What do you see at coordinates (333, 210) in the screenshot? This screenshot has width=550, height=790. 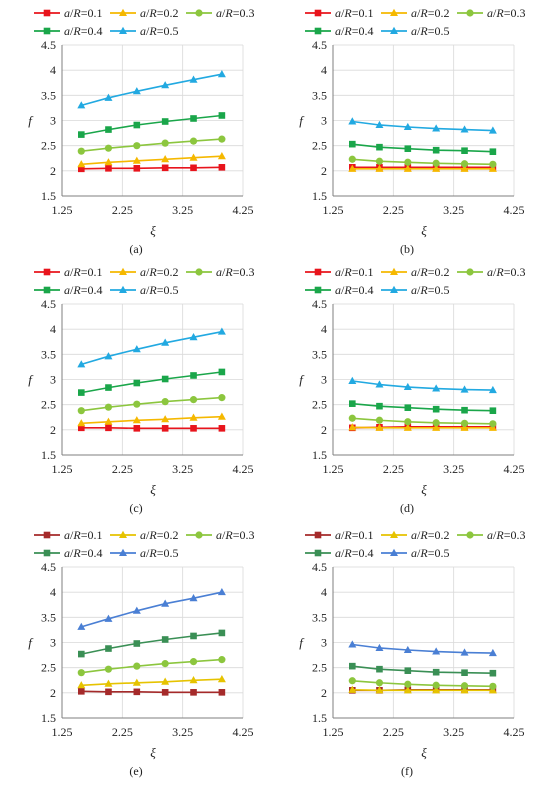 I see `x-tick-label: 1.25` at bounding box center [333, 210].